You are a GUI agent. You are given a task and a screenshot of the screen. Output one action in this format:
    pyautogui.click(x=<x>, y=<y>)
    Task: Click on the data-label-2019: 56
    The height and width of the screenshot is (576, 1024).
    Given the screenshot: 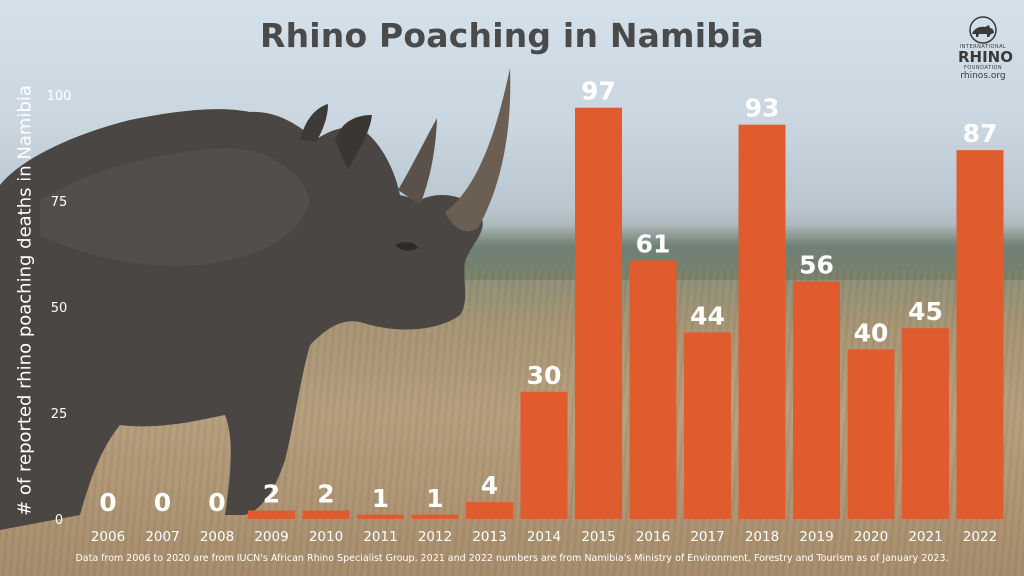 What is the action you would take?
    pyautogui.click(x=816, y=265)
    